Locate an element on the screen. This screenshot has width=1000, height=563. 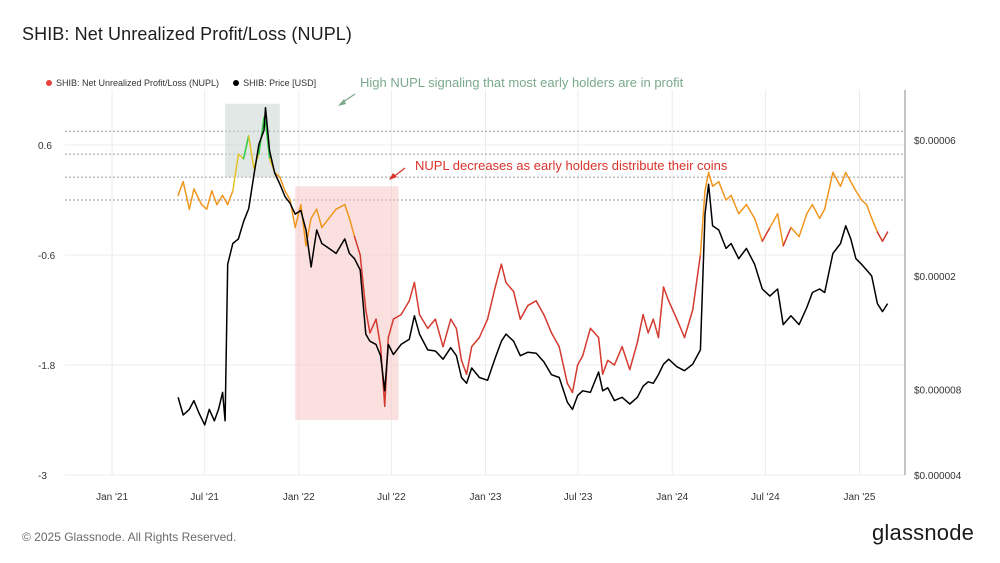
copyright-text: © 2025 Glassnode. All Rights Reserved. is located at coordinates (129, 537).